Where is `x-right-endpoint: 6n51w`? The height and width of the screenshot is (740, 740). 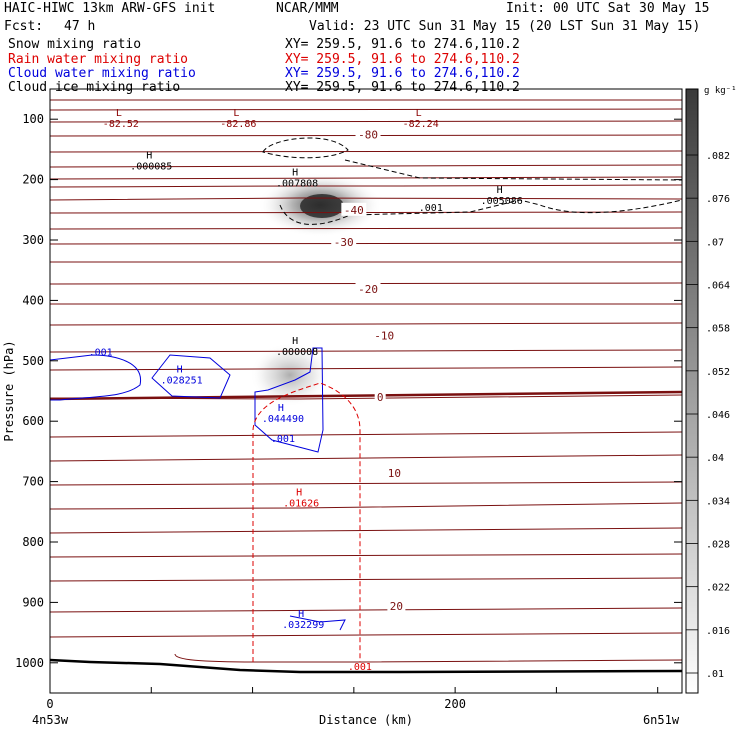
x-right-endpoint: 6n51w is located at coordinates (661, 720).